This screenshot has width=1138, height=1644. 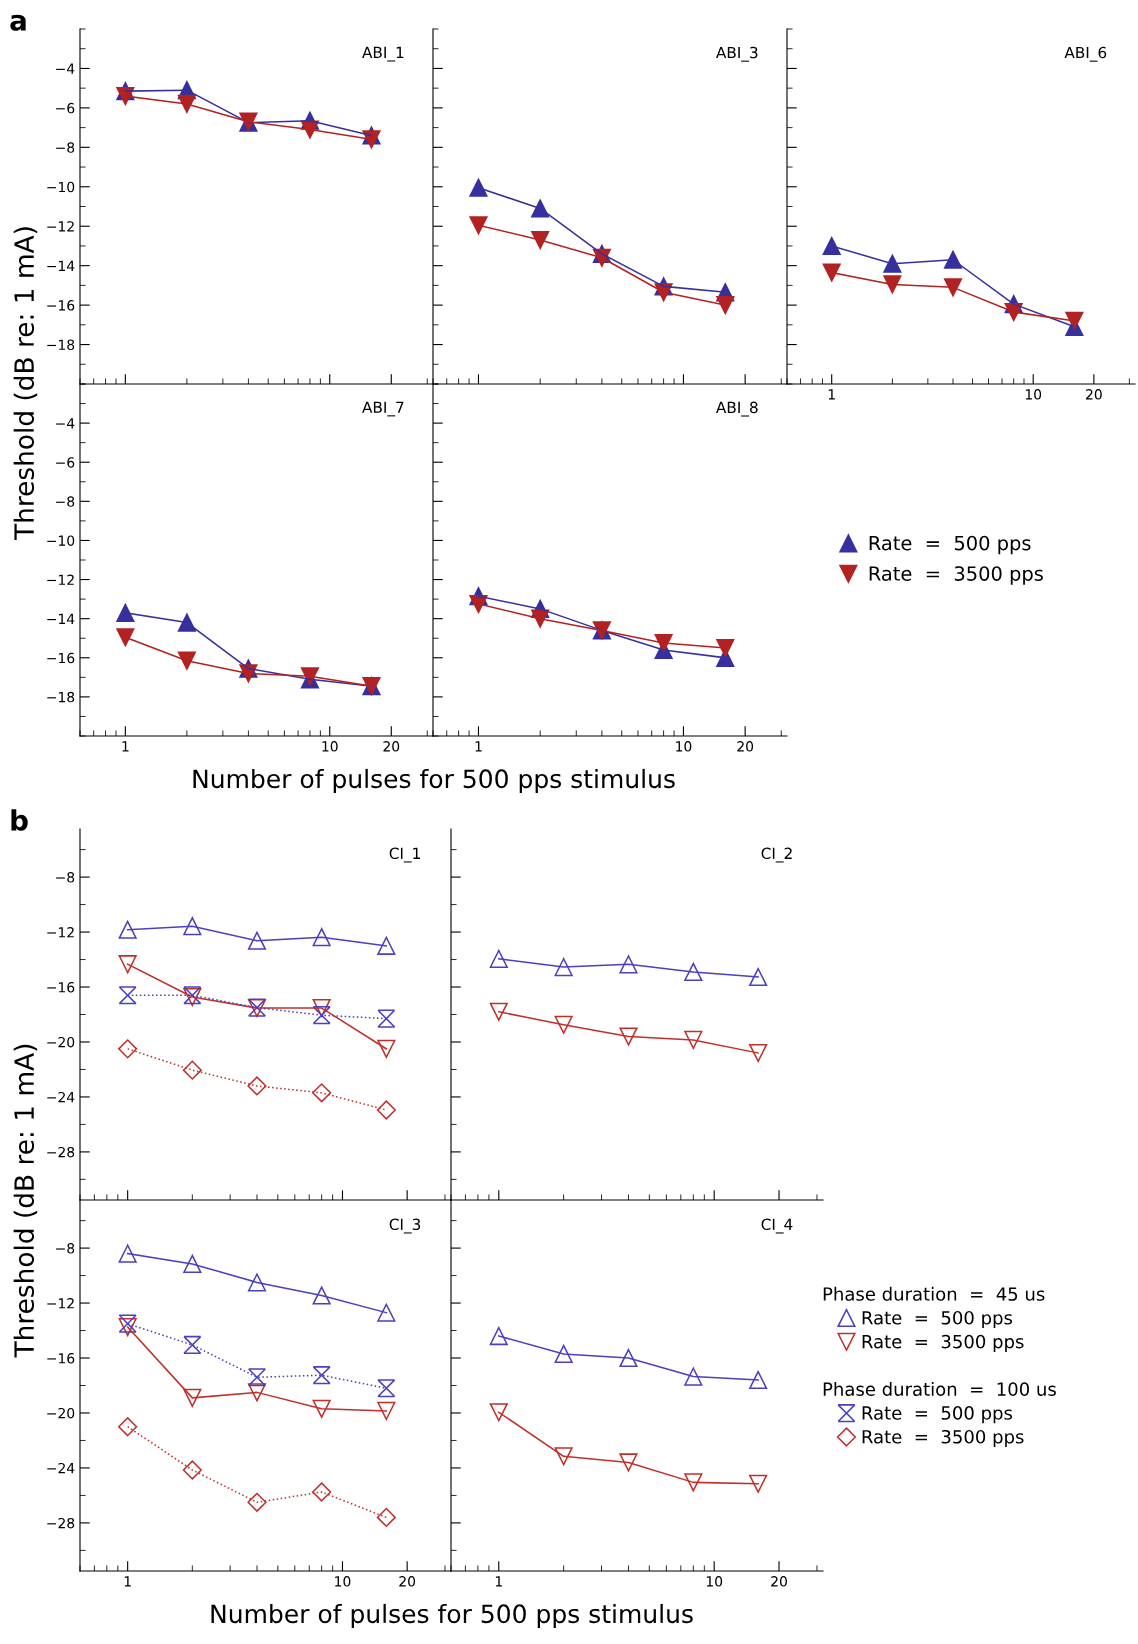 What do you see at coordinates (1085, 54) in the screenshot?
I see `text: ABI_6` at bounding box center [1085, 54].